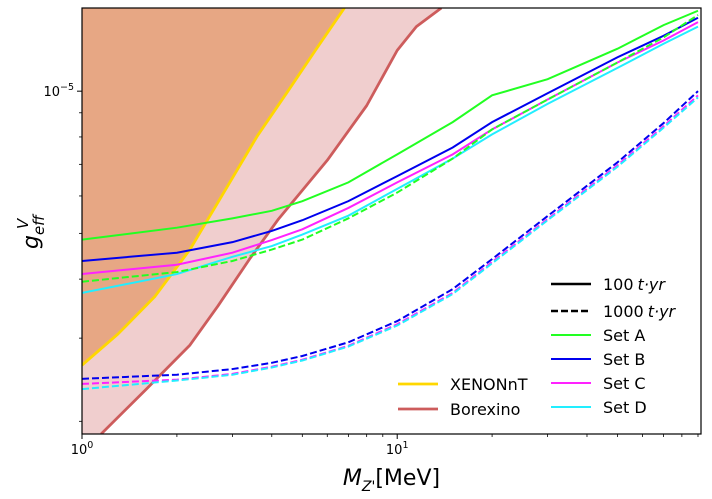 This screenshot has height=499, width=712. What do you see at coordinates (489, 384) in the screenshot?
I see `legend-label-xenonnt: XENONnT` at bounding box center [489, 384].